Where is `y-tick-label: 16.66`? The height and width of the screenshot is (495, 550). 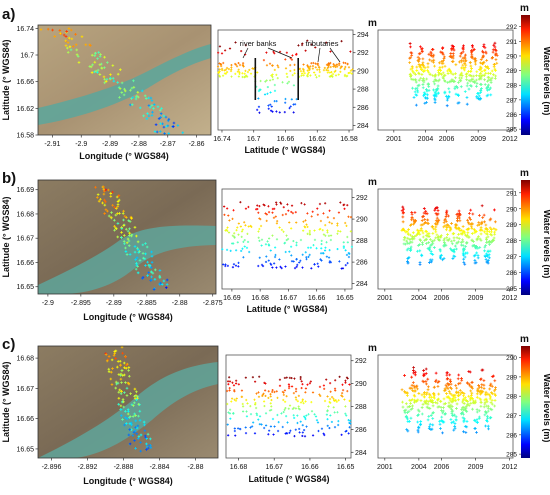
y-tick-label: 16.66 is located at coordinates (25, 82).